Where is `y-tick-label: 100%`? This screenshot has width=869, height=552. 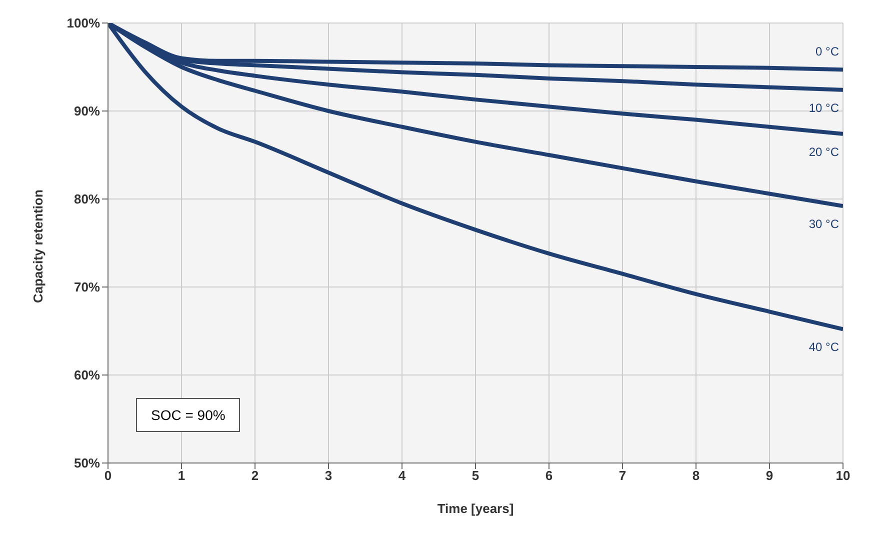
y-tick-label: 100% is located at coordinates (83, 23).